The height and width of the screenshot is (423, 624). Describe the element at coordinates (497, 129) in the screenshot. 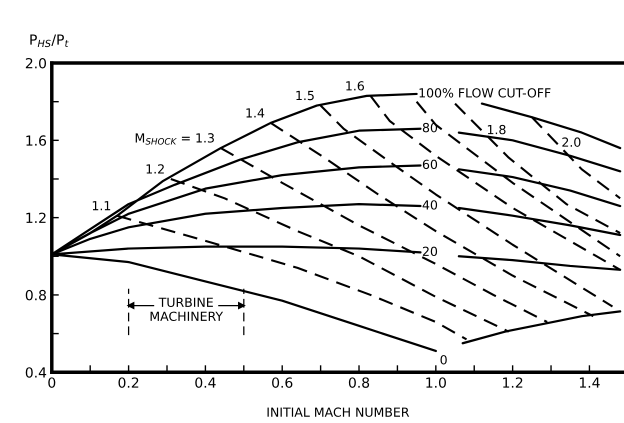

I see `series-label: 1.8` at that location.